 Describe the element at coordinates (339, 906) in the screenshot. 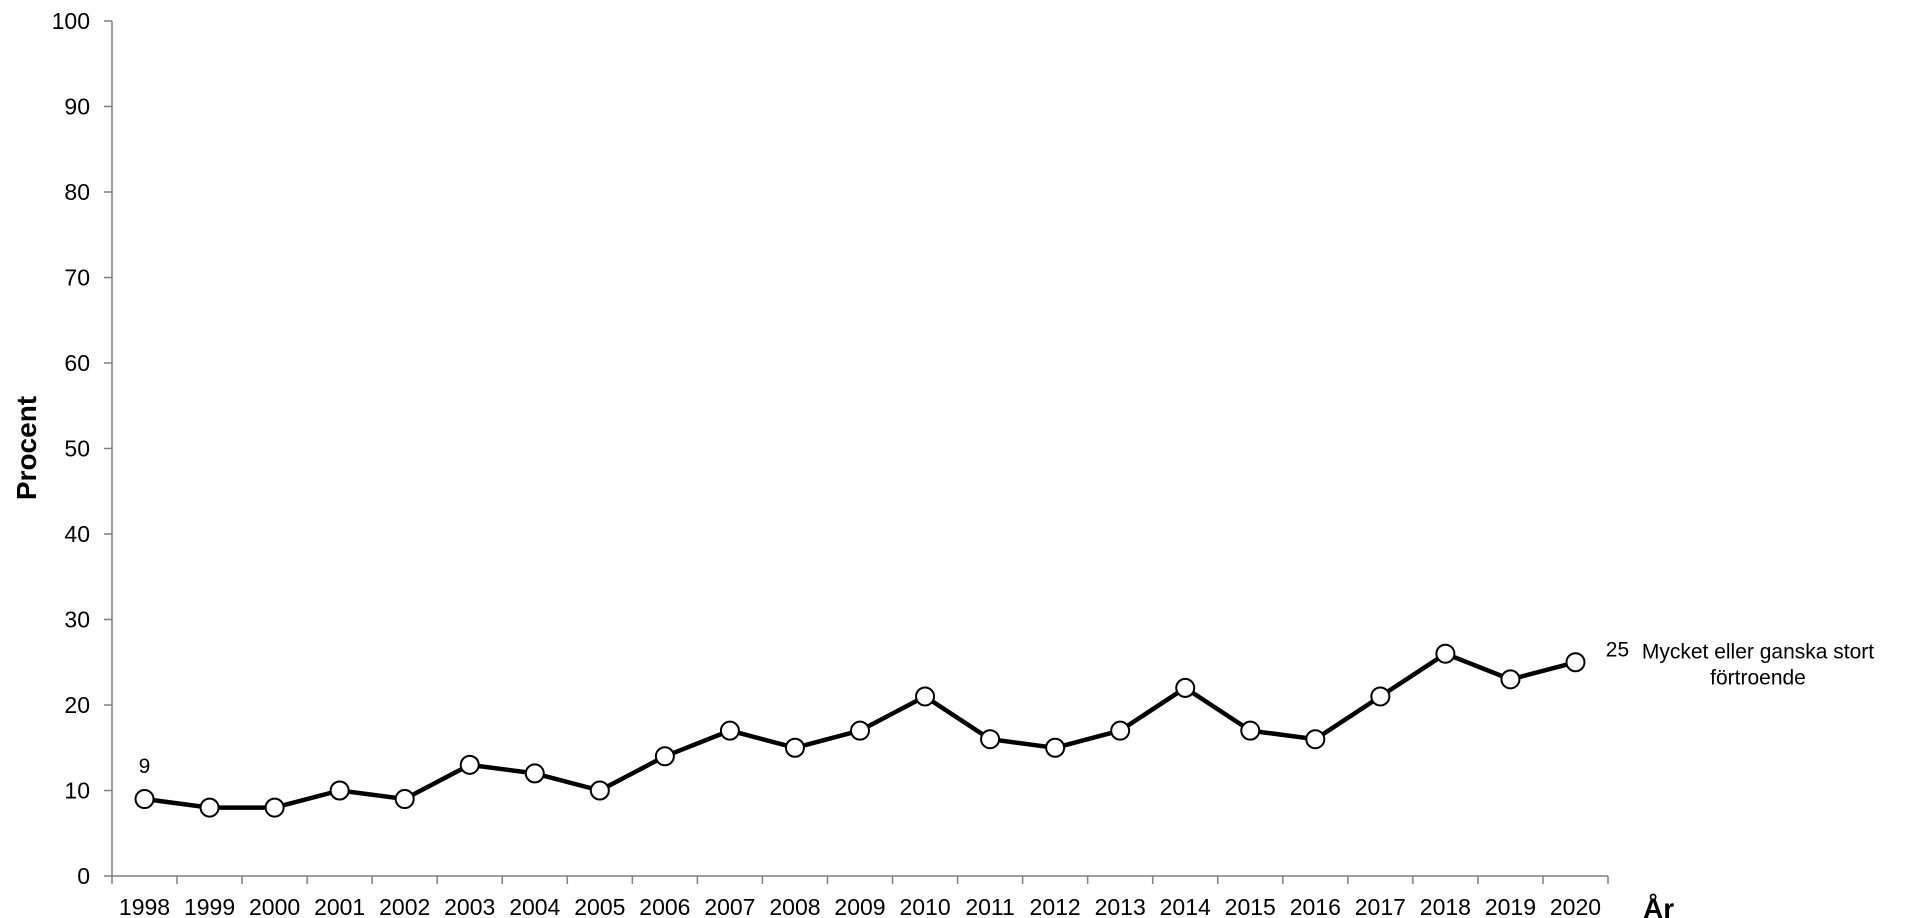

I see `x-tick-label: 2001` at that location.